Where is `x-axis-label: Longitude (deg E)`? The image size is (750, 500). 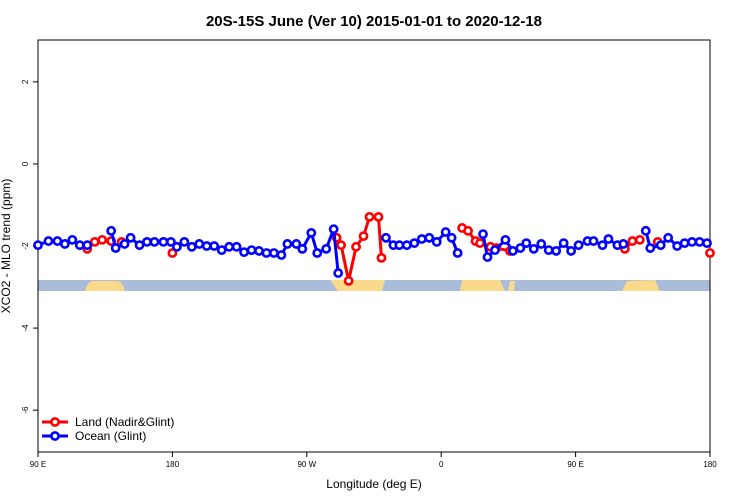 x-axis-label: Longitude (deg E) is located at coordinates (373, 484).